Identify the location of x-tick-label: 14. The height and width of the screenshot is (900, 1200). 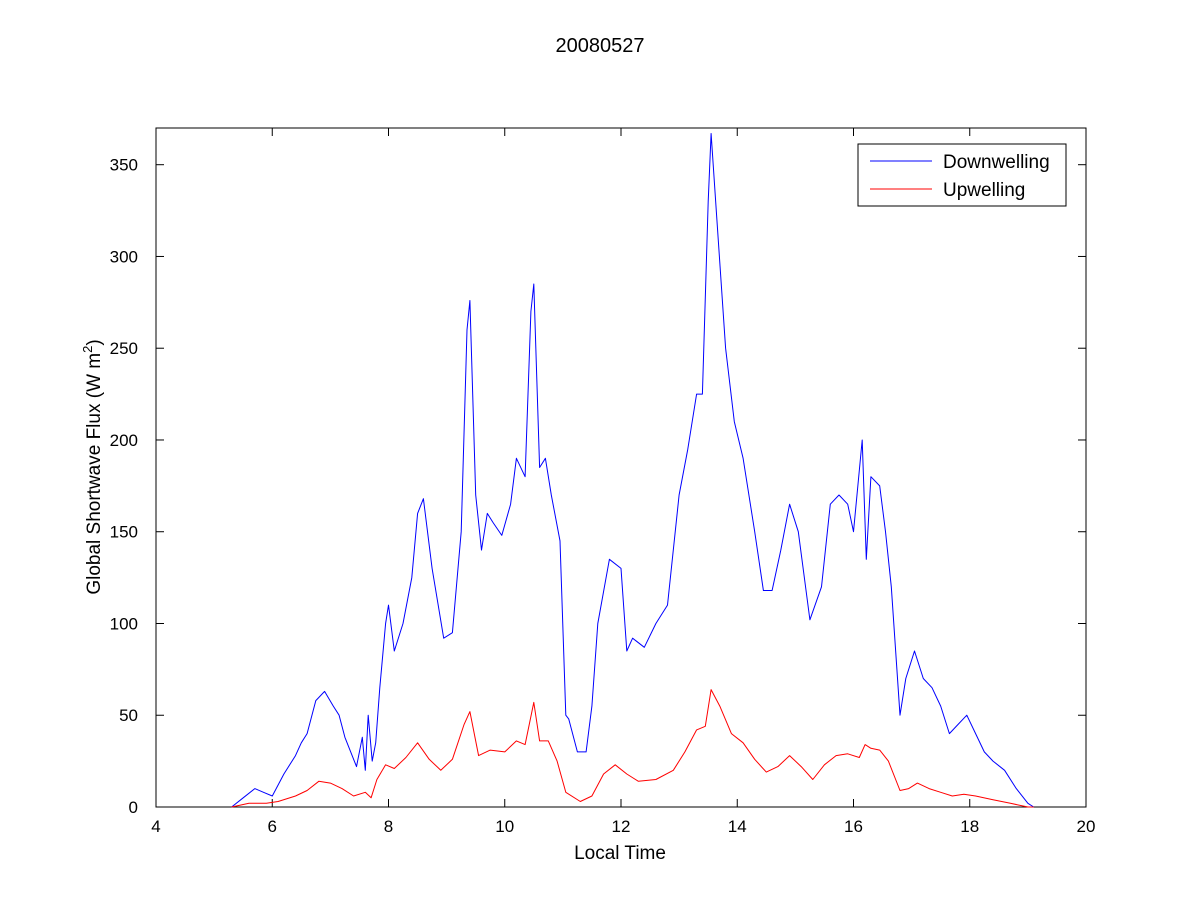
(737, 826).